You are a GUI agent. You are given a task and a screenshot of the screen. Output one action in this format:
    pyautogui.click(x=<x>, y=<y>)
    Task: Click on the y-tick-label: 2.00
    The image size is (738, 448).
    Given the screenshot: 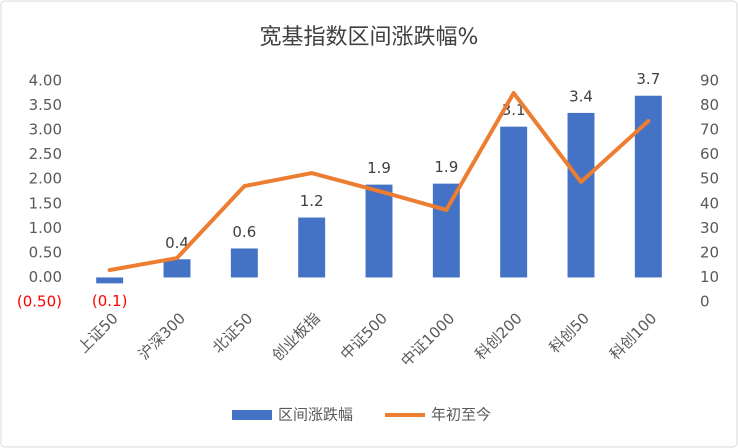 What is the action you would take?
    pyautogui.click(x=45, y=179)
    